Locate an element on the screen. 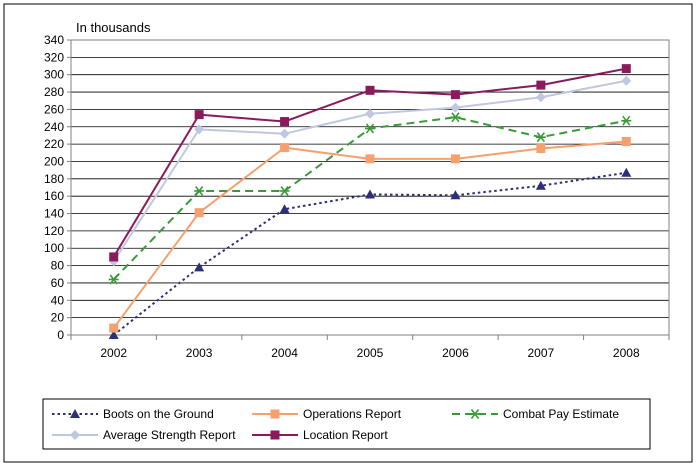  y-tick-label: 80 is located at coordinates (58, 266).